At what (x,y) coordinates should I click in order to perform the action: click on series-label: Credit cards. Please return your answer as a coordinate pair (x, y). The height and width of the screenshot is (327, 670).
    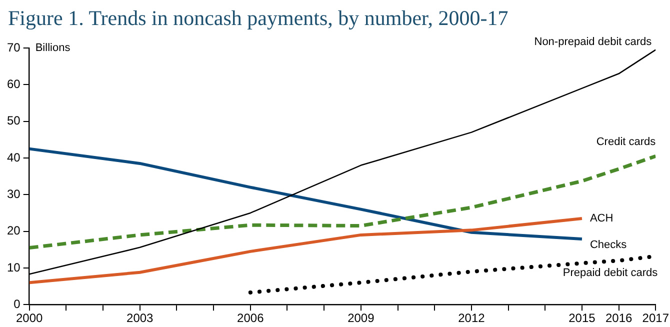
    Looking at the image, I should click on (626, 142).